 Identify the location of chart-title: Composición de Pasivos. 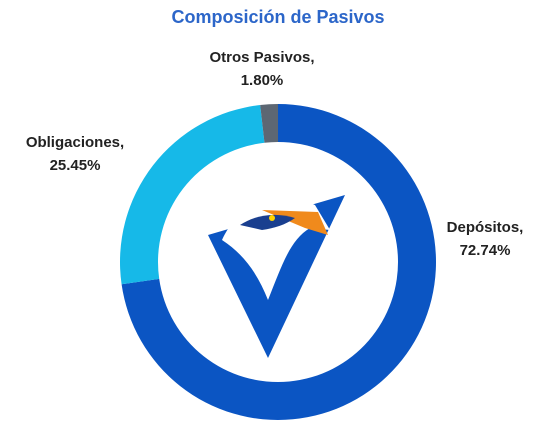
(277, 17).